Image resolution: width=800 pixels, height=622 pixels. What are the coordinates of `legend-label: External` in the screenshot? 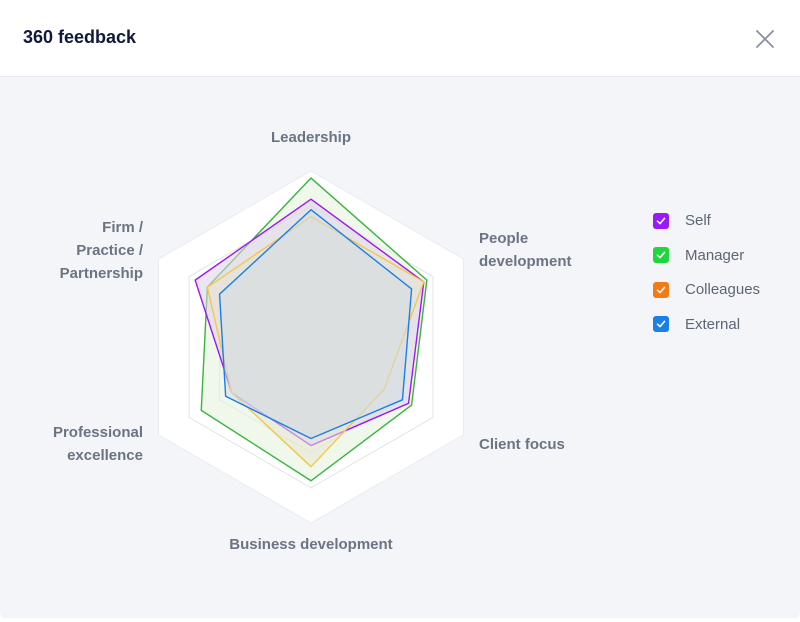 It's located at (713, 324).